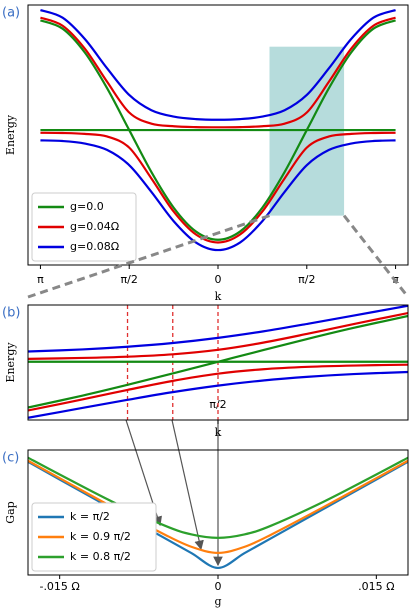 This screenshot has height=608, width=415. Describe the element at coordinates (100, 556) in the screenshot. I see `legend-label: k = 0.8 π/2` at that location.